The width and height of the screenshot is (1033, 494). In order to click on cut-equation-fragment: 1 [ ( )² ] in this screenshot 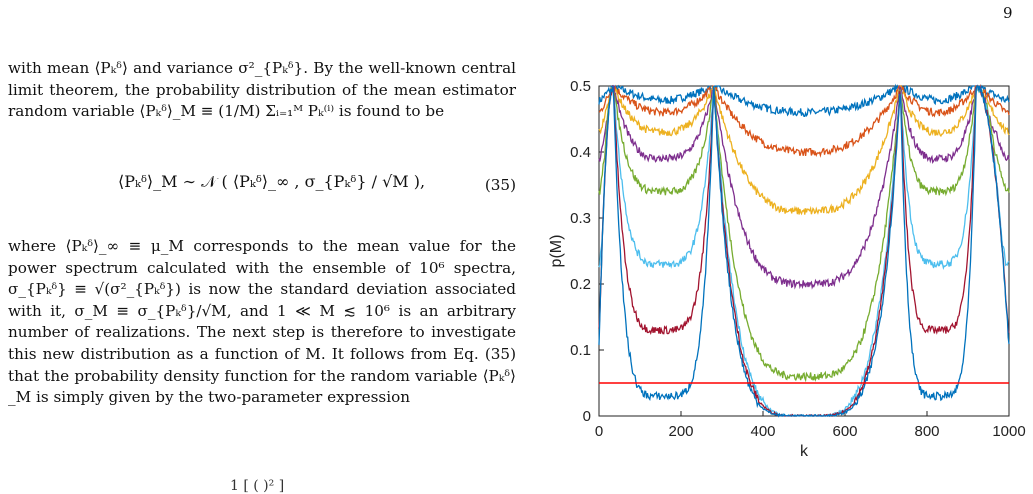, I will do `click(257, 486)`.